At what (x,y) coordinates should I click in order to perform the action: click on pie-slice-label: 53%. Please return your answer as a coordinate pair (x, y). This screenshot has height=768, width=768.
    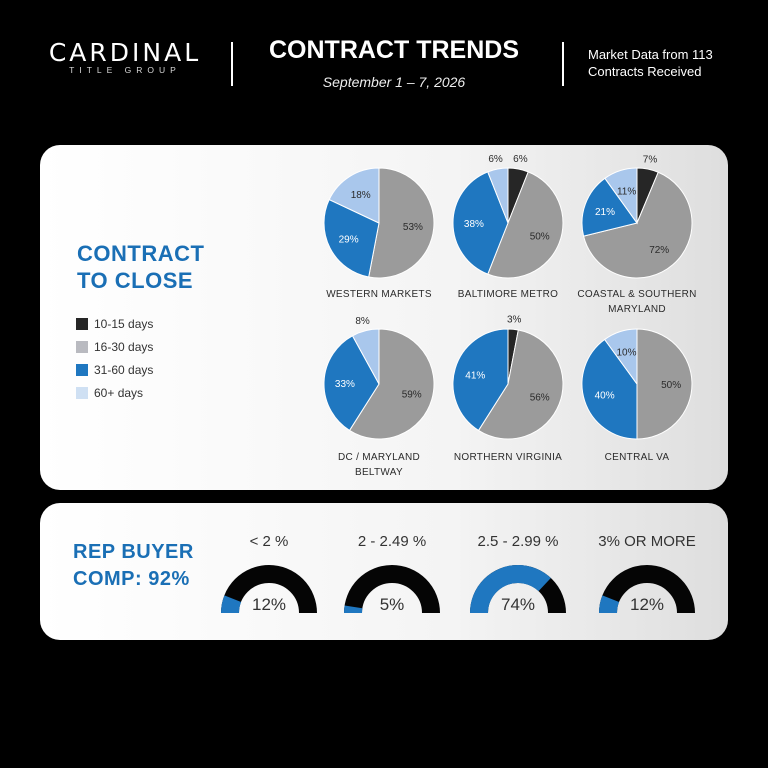
    Looking at the image, I should click on (413, 227).